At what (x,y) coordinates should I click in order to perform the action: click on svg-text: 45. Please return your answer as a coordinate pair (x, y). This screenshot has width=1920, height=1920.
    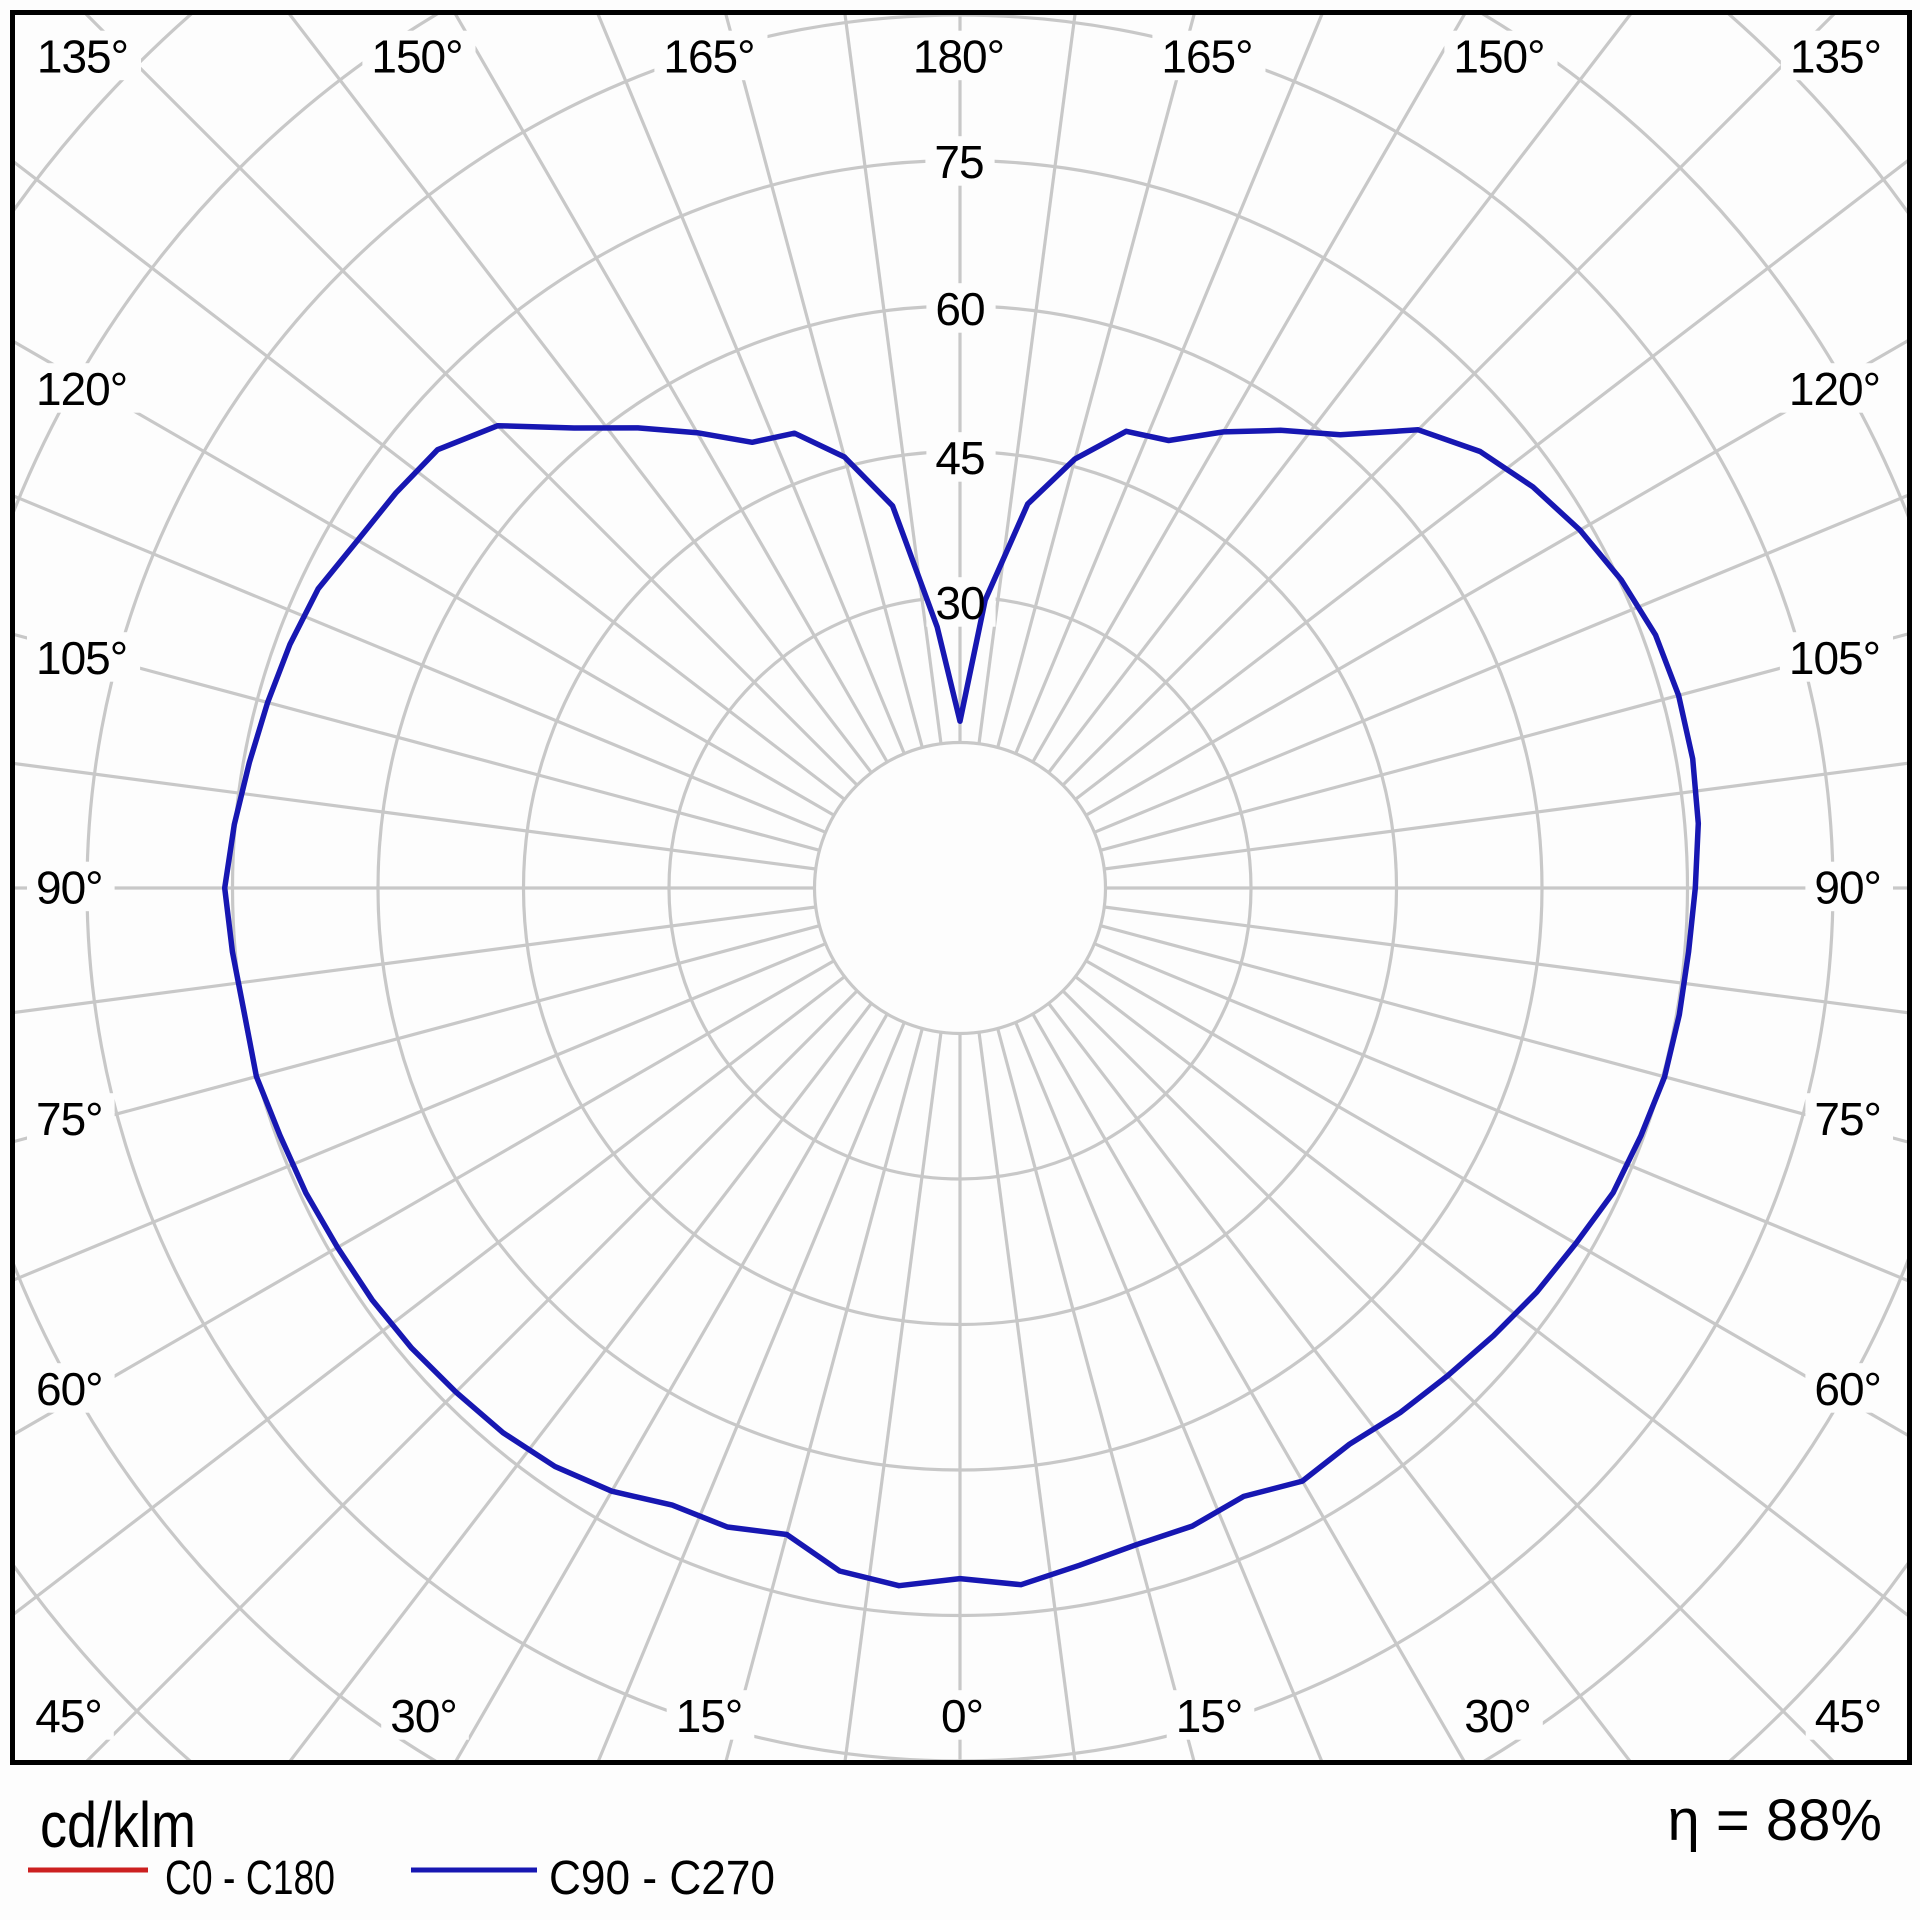
    Looking at the image, I should click on (959, 458).